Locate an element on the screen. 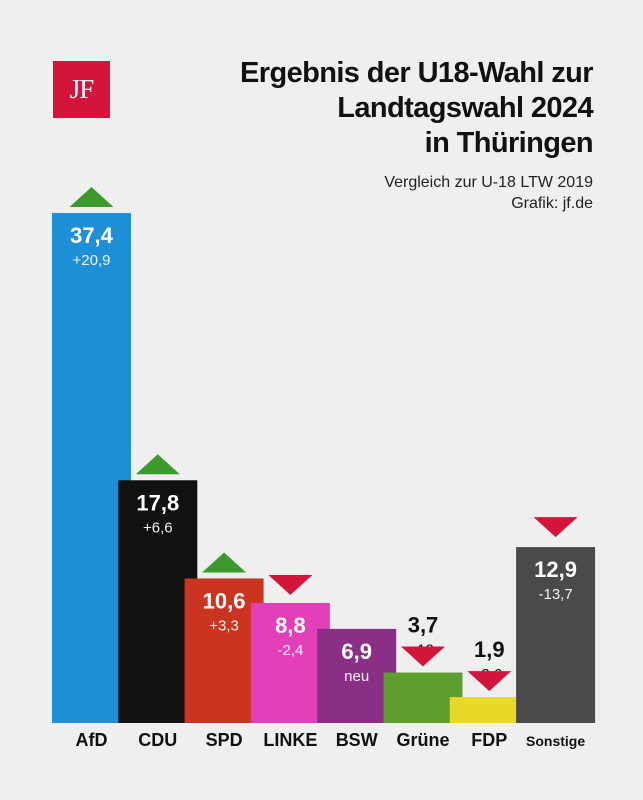 The width and height of the screenshot is (643, 800). value-label: 37,4 is located at coordinates (92, 235).